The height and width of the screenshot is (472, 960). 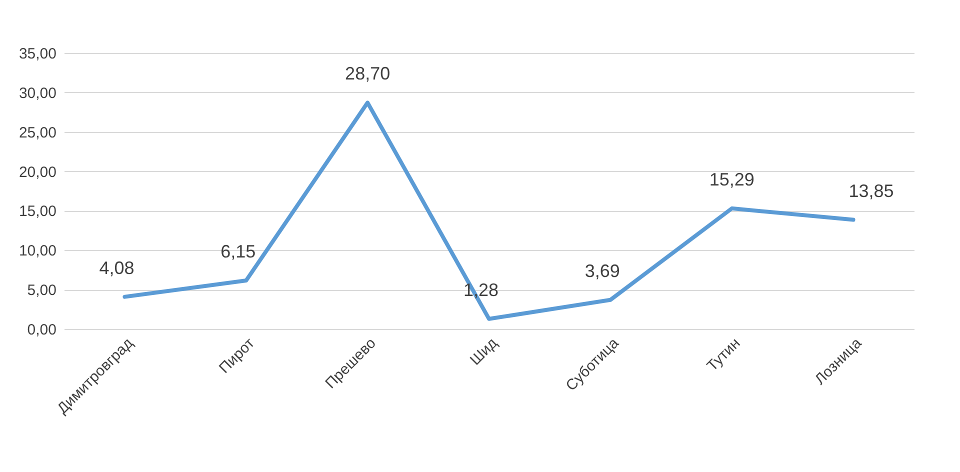 What do you see at coordinates (116, 268) in the screenshot?
I see `data-label: 4,08` at bounding box center [116, 268].